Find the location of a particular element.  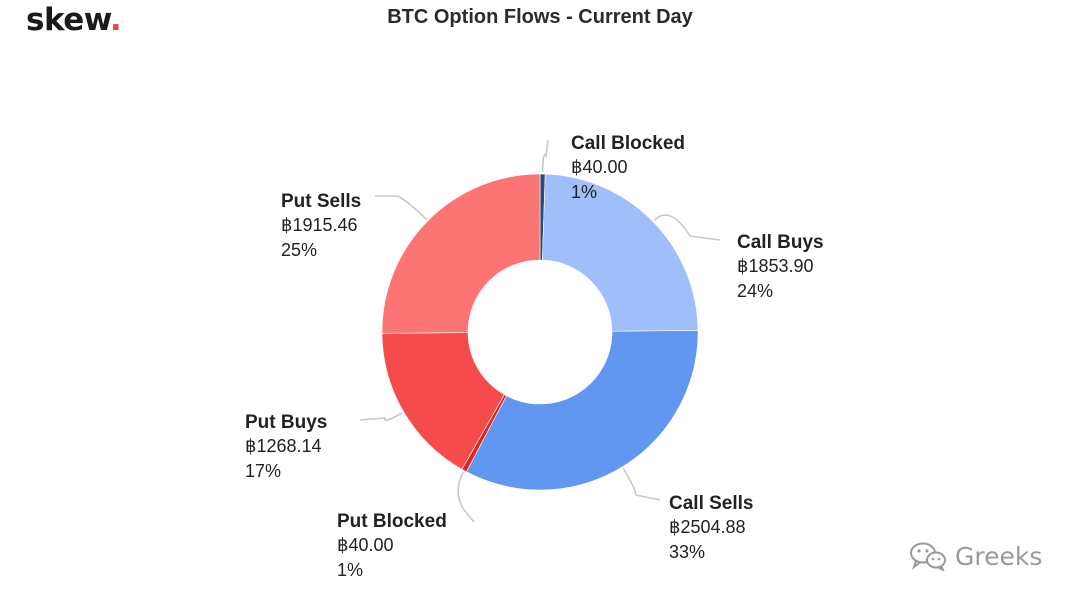

connector-put-buys is located at coordinates (381, 416).